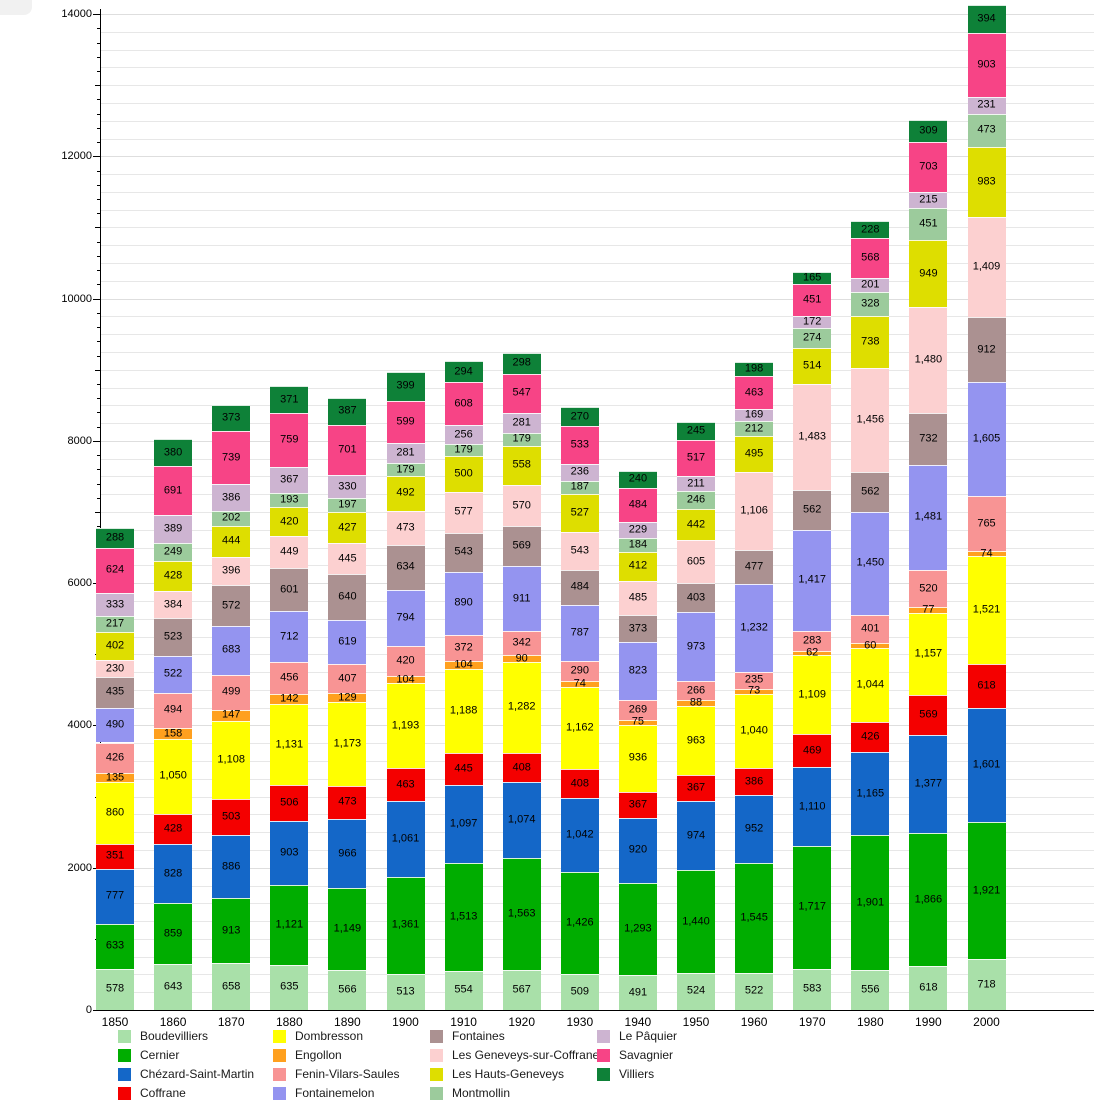 This screenshot has width=1100, height=1100. What do you see at coordinates (986, 685) in the screenshot?
I see `segment-value-label: 618` at bounding box center [986, 685].